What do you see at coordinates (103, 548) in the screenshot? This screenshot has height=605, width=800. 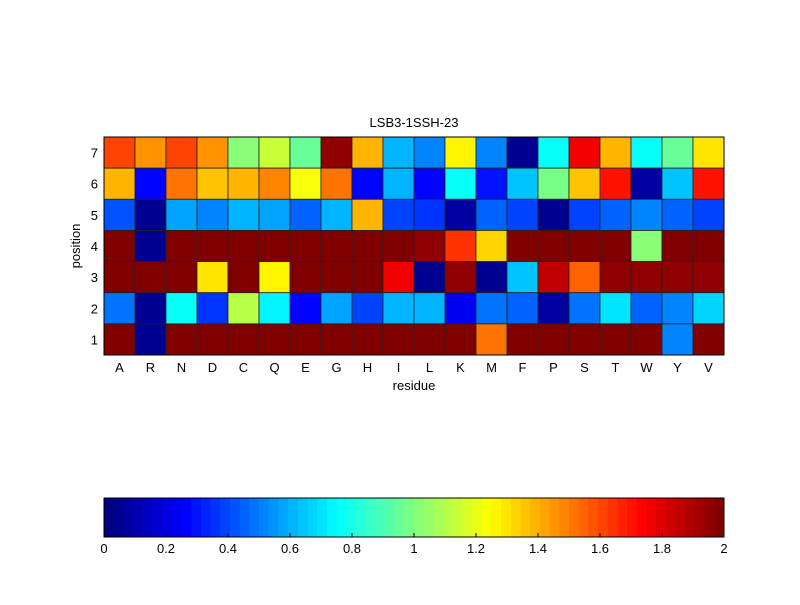 I see `colorbar-tick-label: 0` at bounding box center [103, 548].